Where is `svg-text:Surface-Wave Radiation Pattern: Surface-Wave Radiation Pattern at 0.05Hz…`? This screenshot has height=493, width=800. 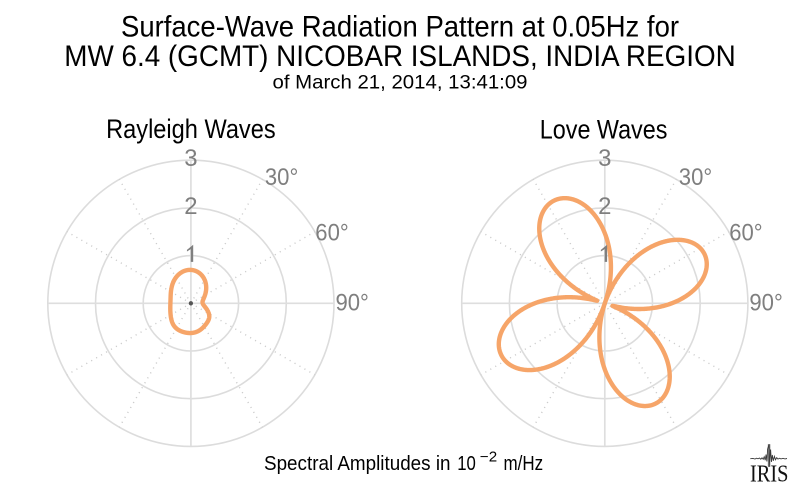 svg-text:Surface-Wave Radiation Pattern: Surface-Wave Radiation Pattern at 0.05Hz… is located at coordinates (400, 26).